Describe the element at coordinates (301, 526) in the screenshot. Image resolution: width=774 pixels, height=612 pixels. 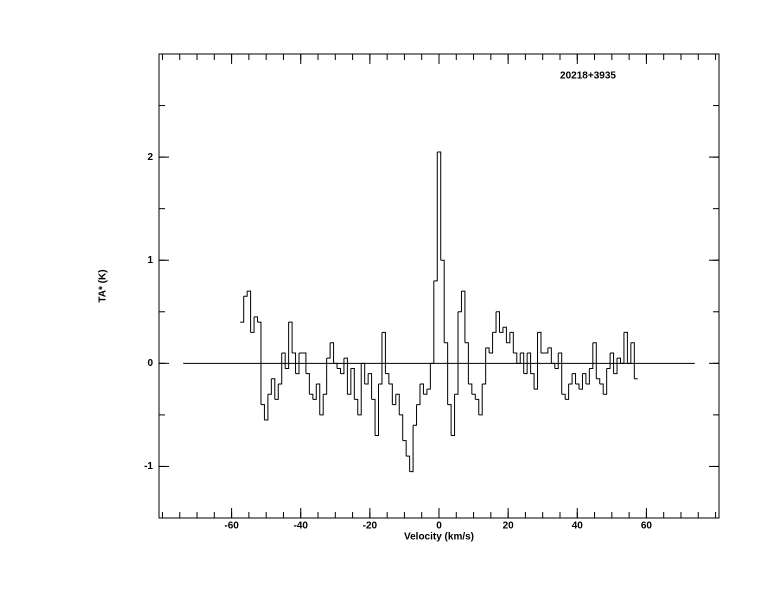
I see `x-tick-label: -40` at that location.